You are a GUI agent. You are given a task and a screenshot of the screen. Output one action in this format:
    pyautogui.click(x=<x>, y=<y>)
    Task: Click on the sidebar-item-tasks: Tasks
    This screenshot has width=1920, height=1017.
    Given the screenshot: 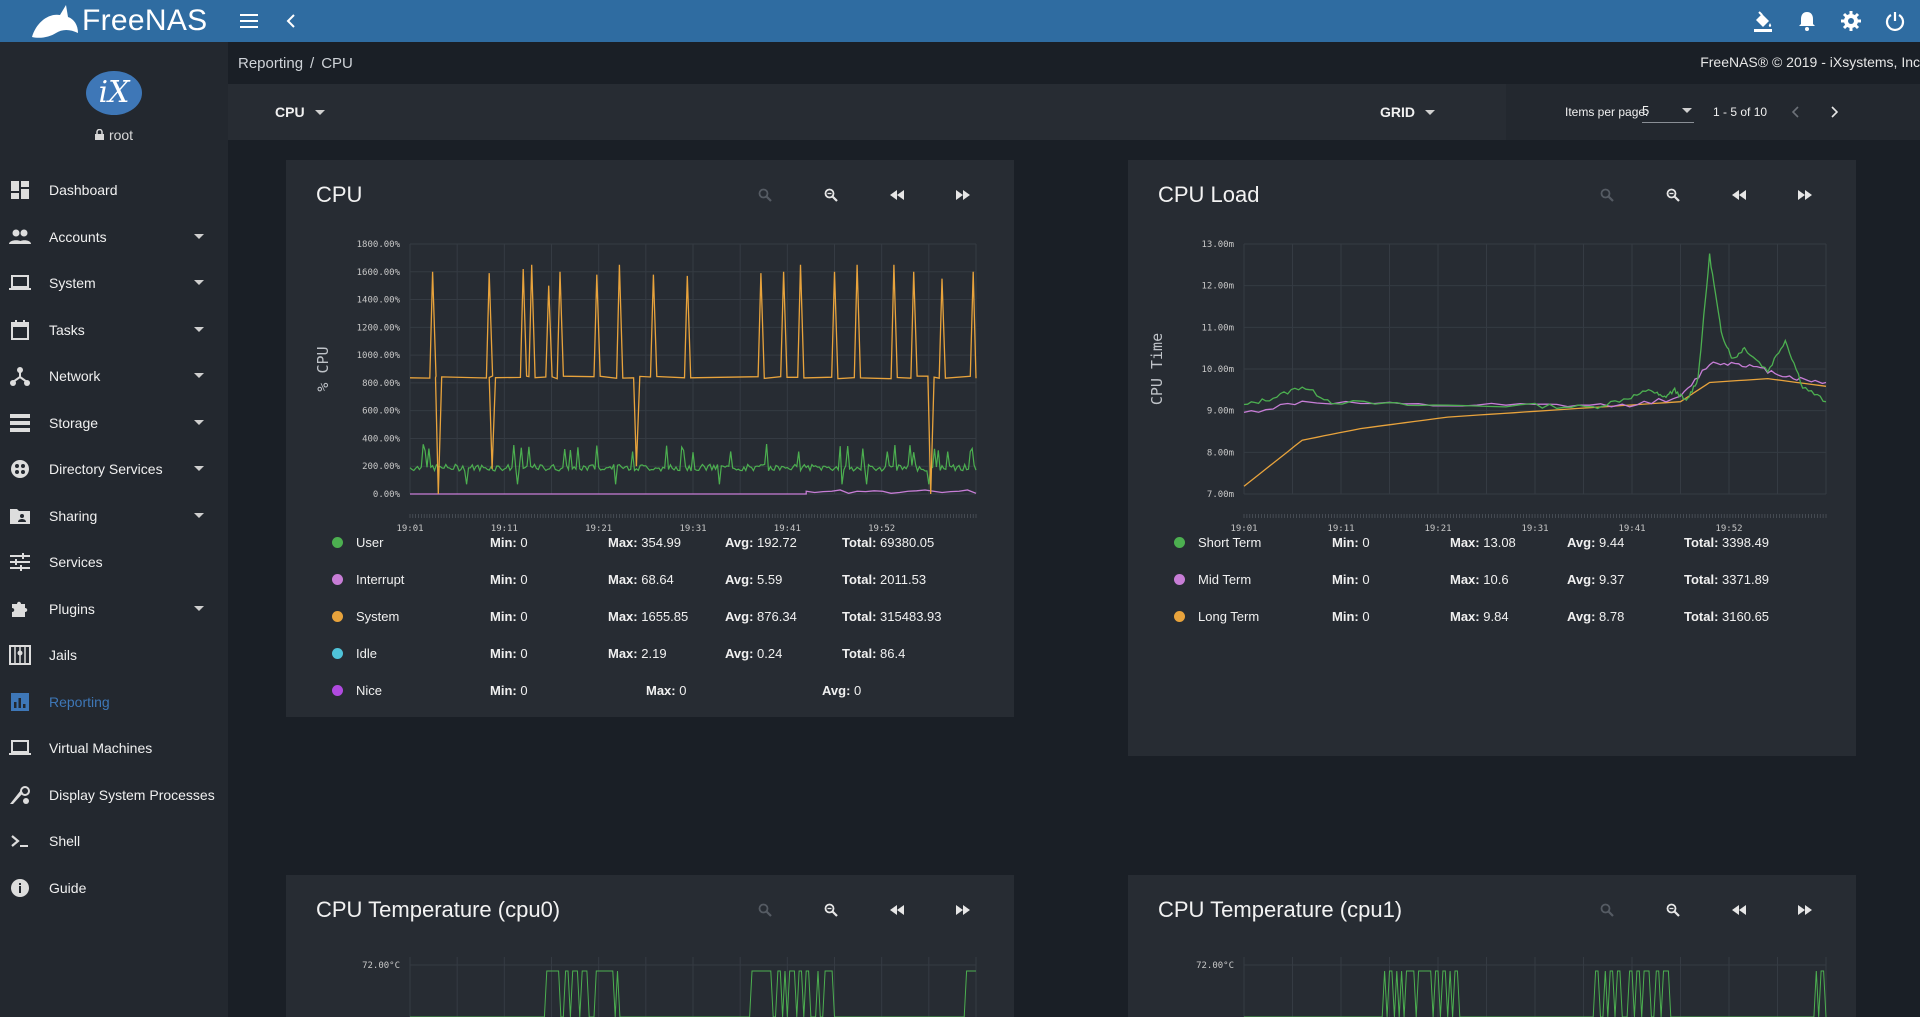 What is the action you would take?
    pyautogui.click(x=114, y=330)
    